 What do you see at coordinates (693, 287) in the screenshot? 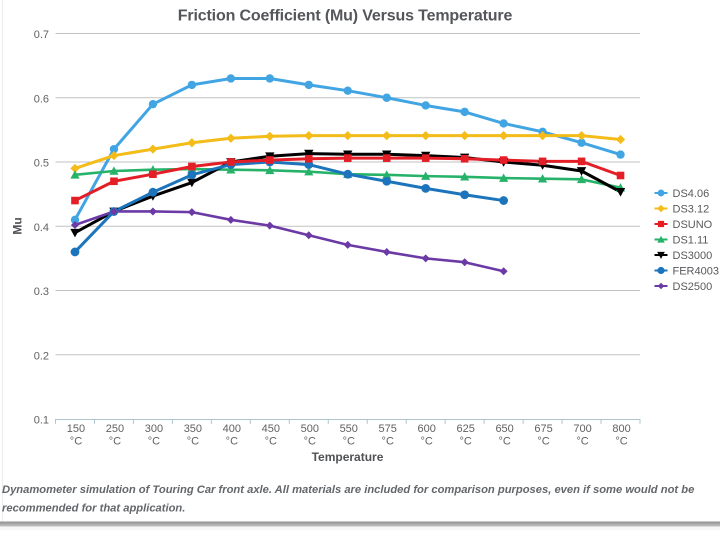
I see `svg-text: DS2500` at bounding box center [693, 287].